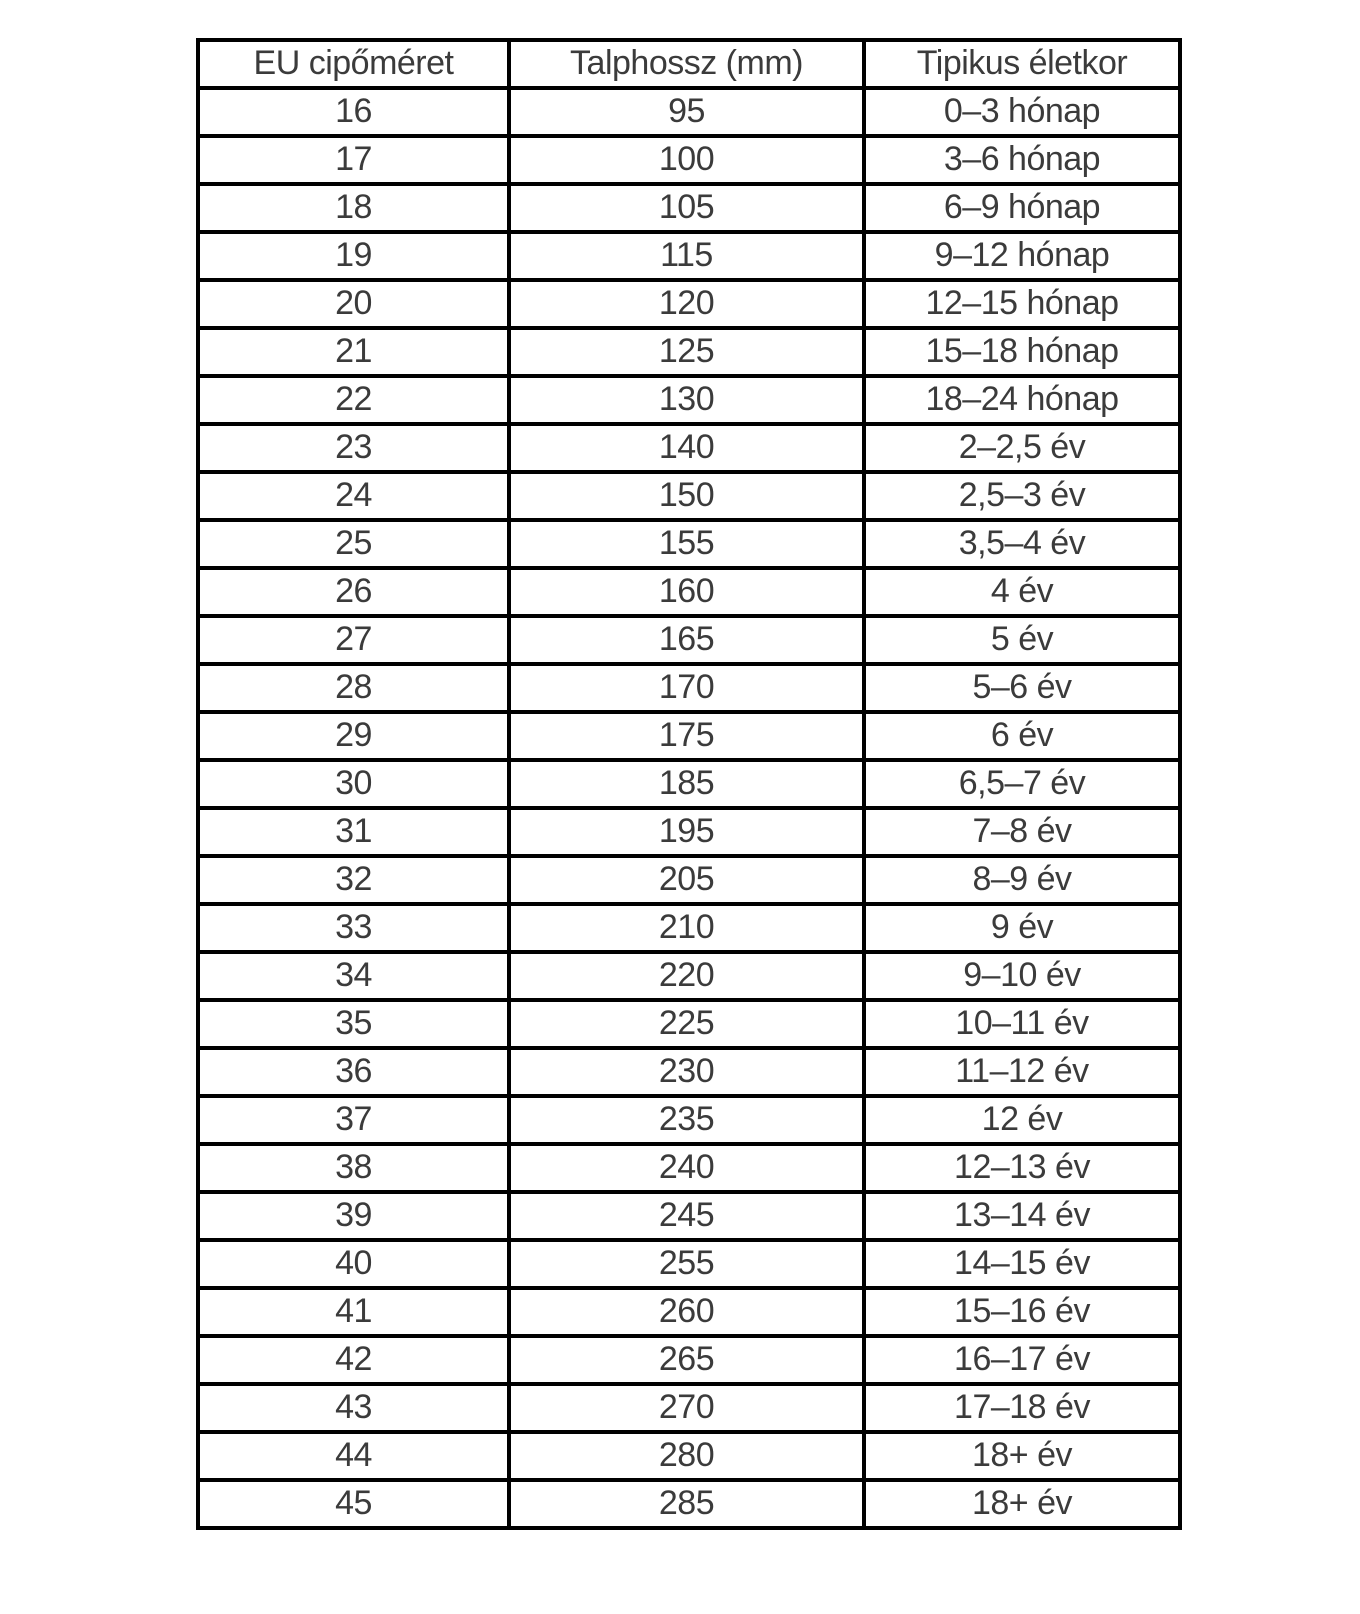  What do you see at coordinates (686, 880) in the screenshot?
I see `cell-sole-length: 205` at bounding box center [686, 880].